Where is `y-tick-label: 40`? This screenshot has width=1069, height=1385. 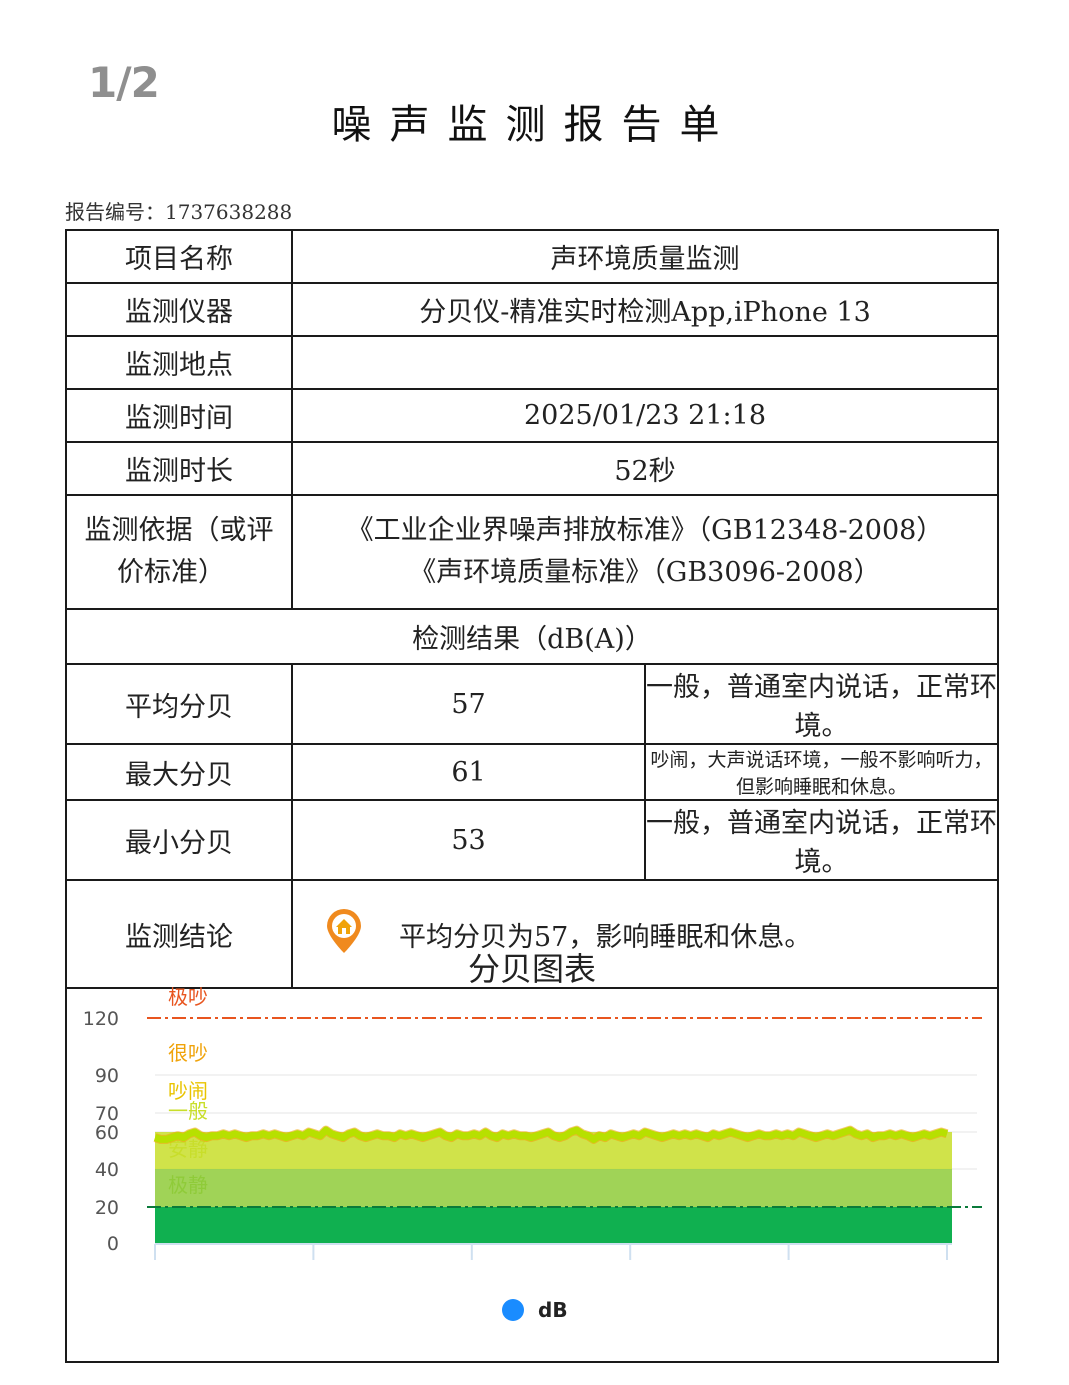 y-tick-label: 40 is located at coordinates (107, 1170).